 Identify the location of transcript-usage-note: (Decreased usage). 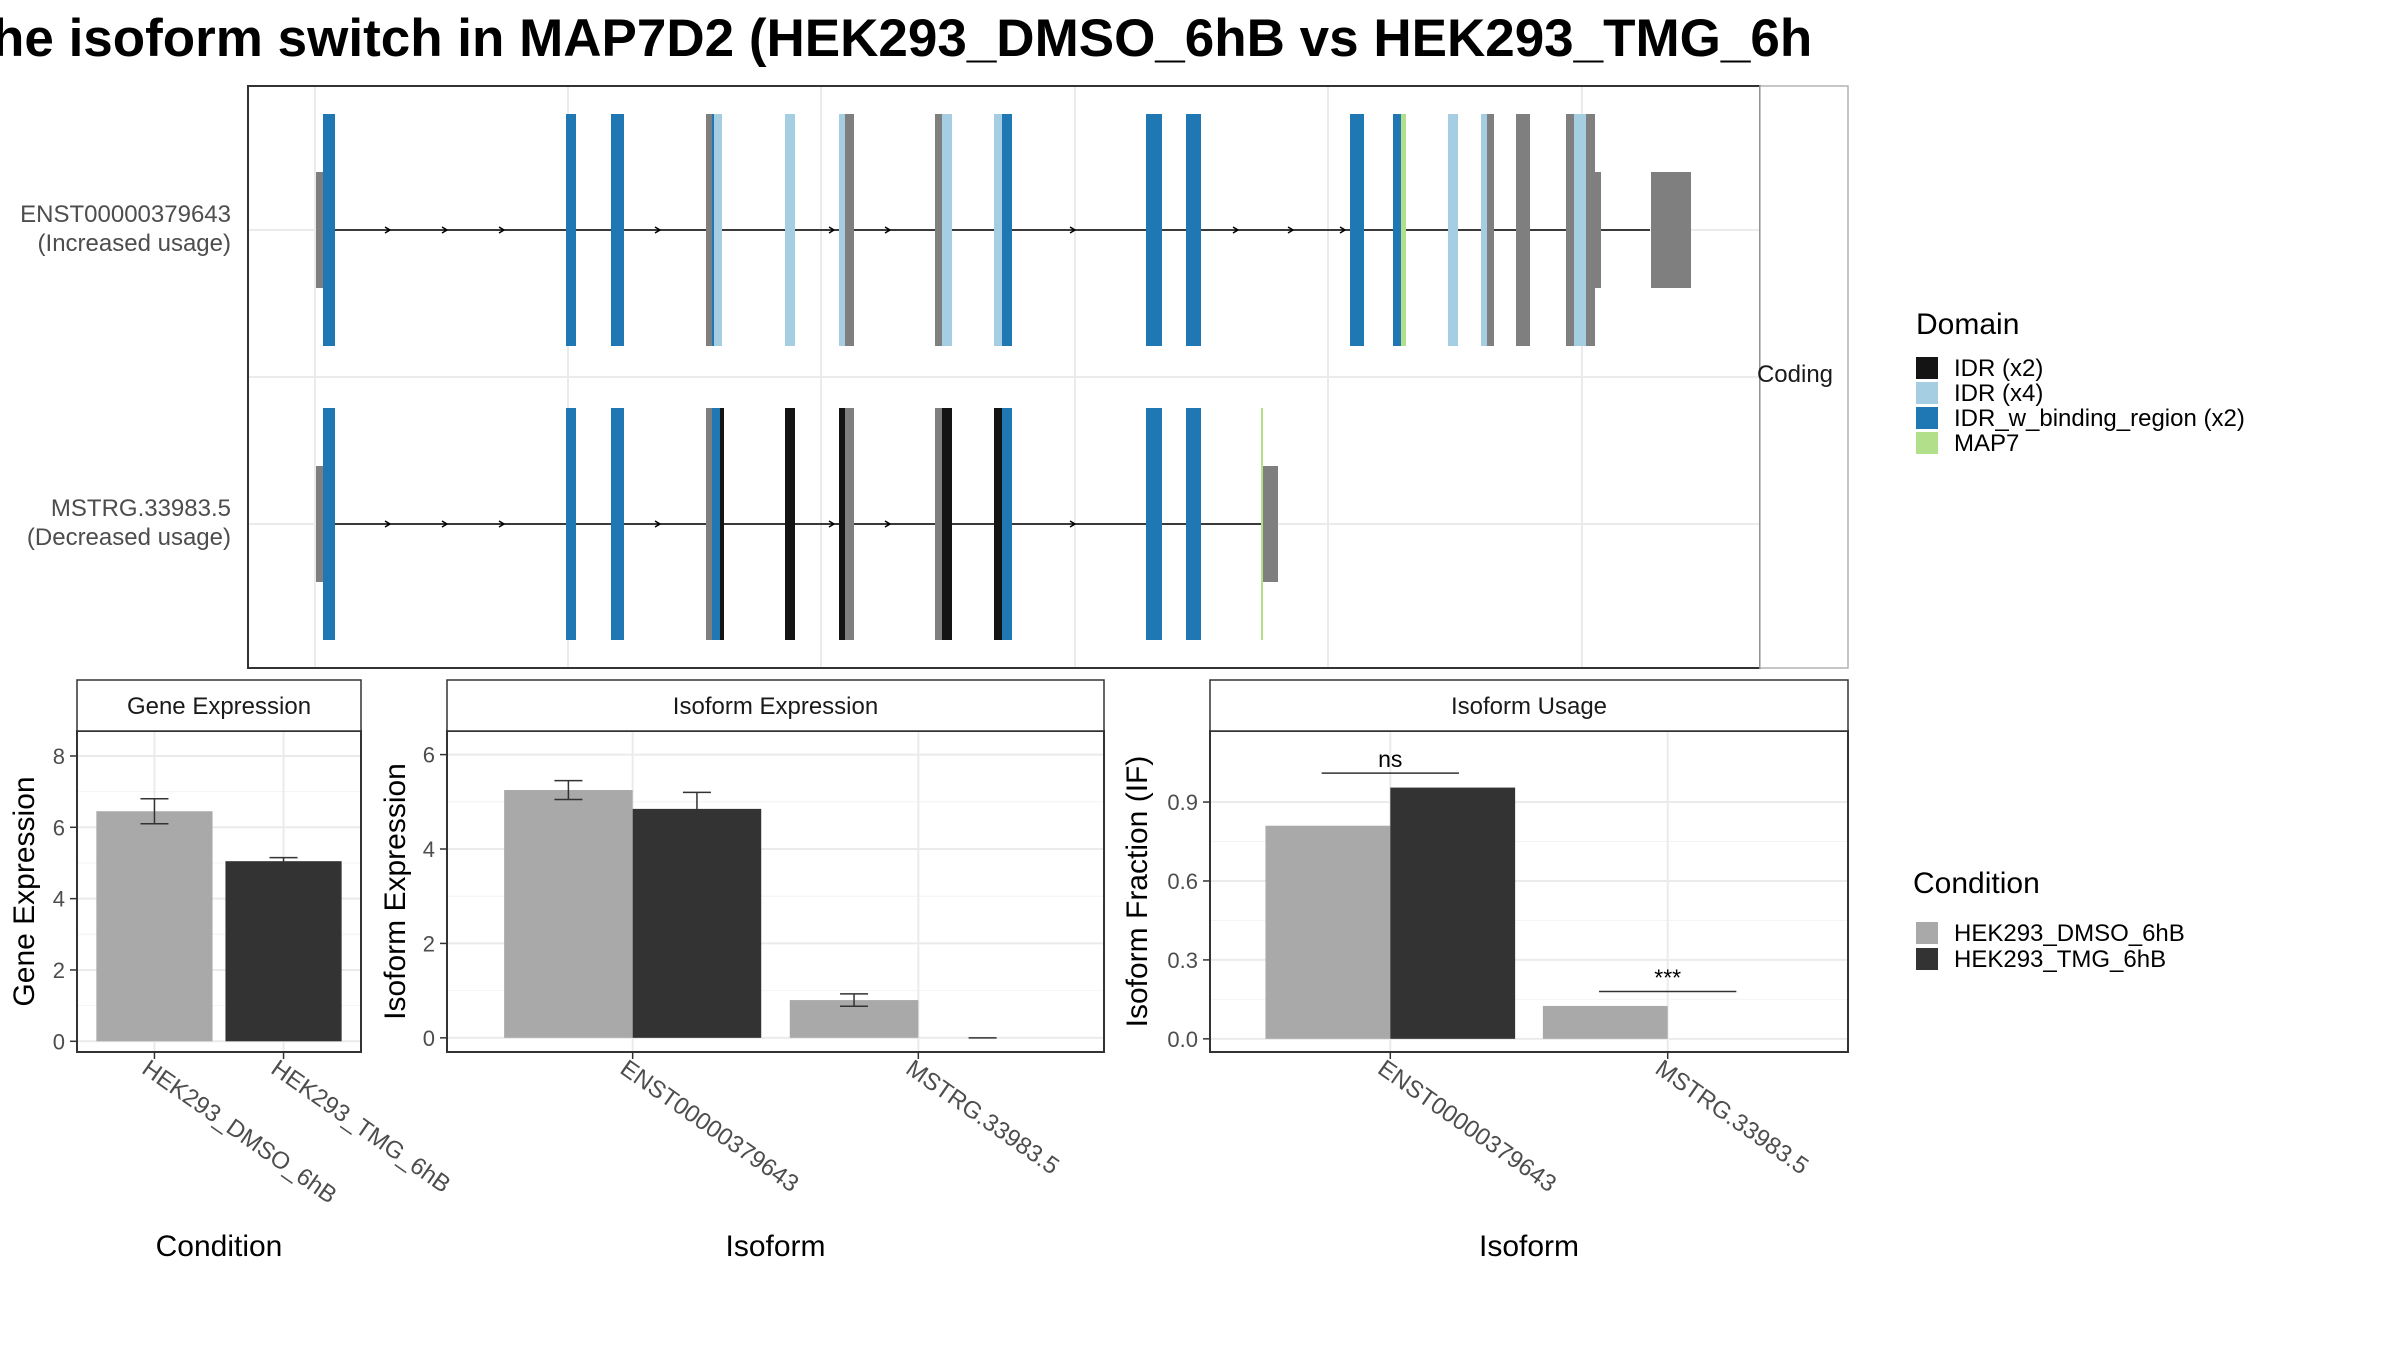
(129, 537).